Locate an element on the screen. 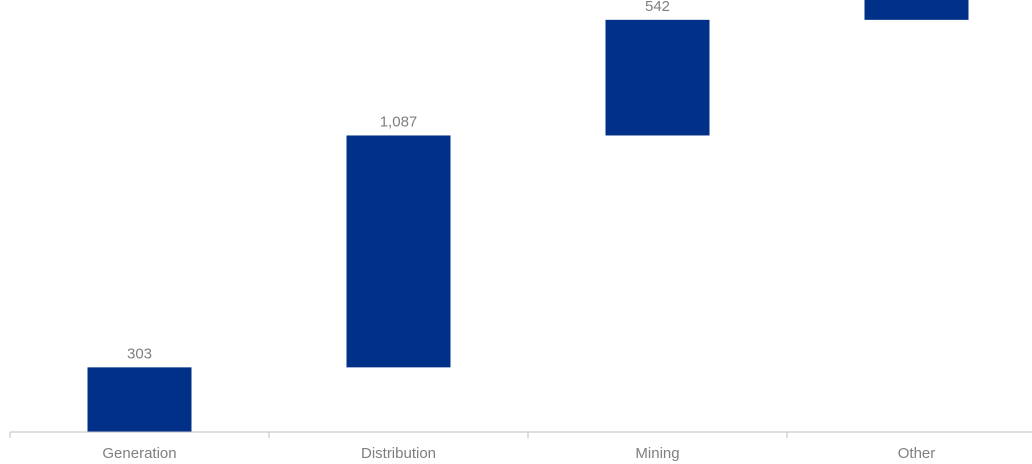  x-axis-tick-labels: Generation Distribution Mining Other is located at coordinates (518, 453).